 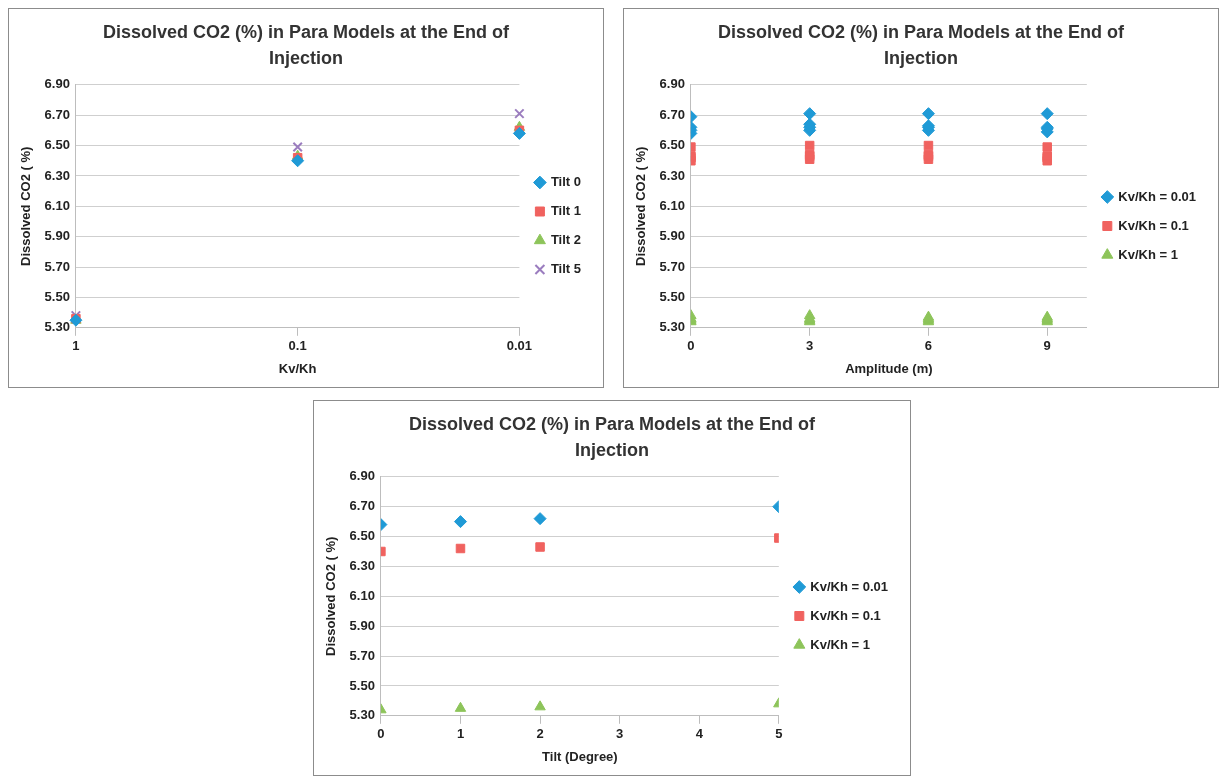 What do you see at coordinates (297, 346) in the screenshot?
I see `x-tick-label: 0.1` at bounding box center [297, 346].